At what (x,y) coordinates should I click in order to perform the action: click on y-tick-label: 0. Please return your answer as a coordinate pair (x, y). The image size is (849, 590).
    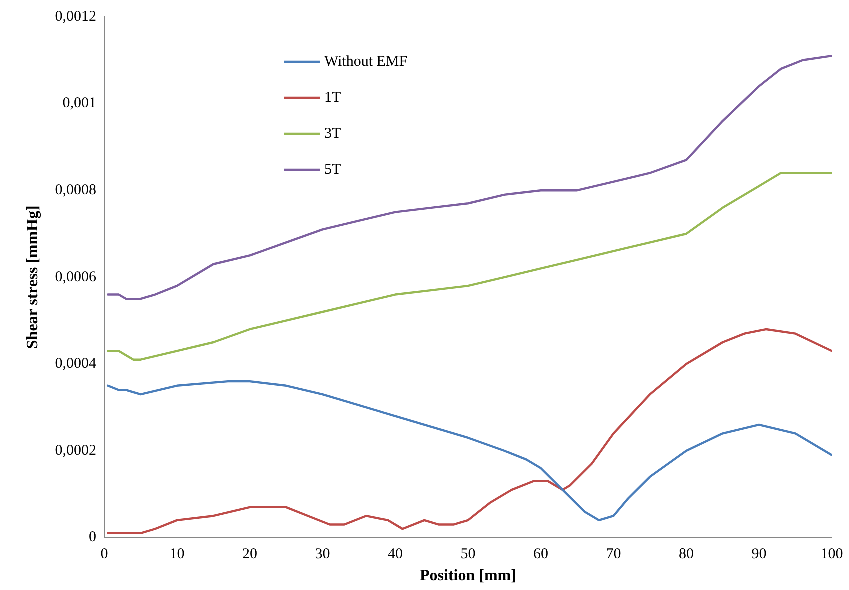
    Looking at the image, I should click on (92, 538).